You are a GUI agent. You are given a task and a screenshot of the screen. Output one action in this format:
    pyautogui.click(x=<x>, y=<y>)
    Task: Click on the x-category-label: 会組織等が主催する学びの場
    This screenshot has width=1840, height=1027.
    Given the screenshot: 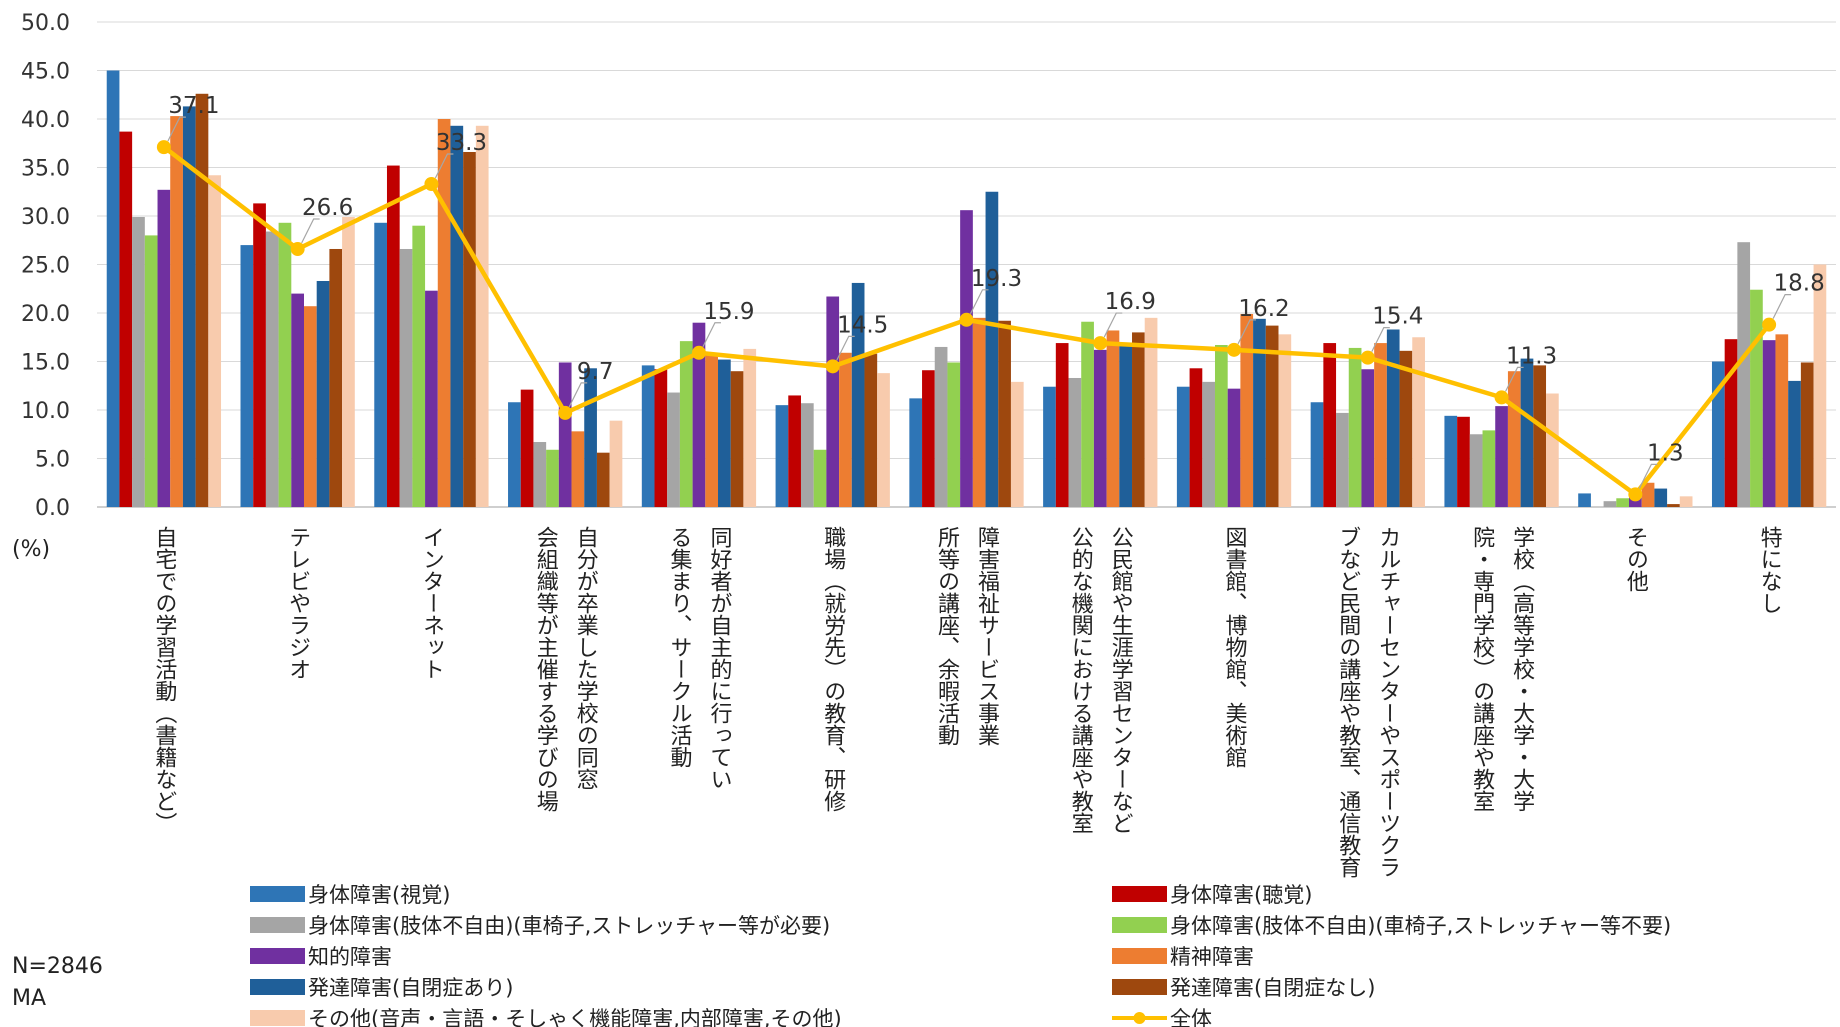 What is the action you would take?
    pyautogui.click(x=546, y=669)
    